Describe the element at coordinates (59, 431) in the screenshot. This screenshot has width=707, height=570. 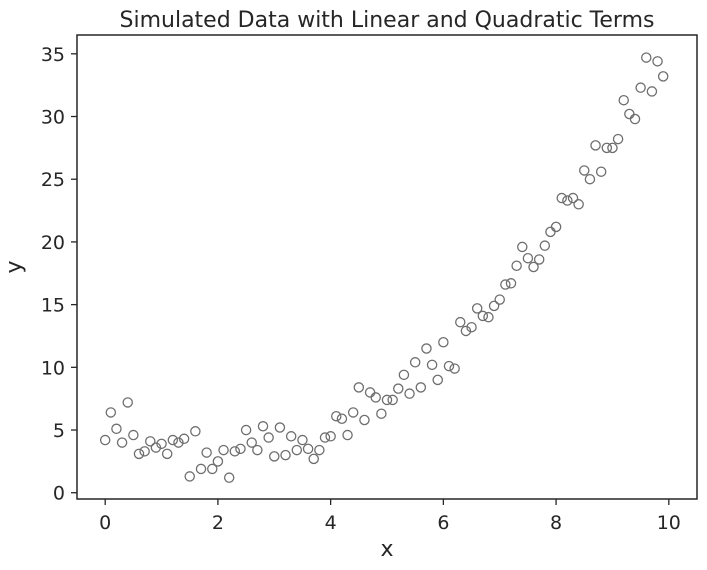
I see `y-tick-label: 5` at that location.